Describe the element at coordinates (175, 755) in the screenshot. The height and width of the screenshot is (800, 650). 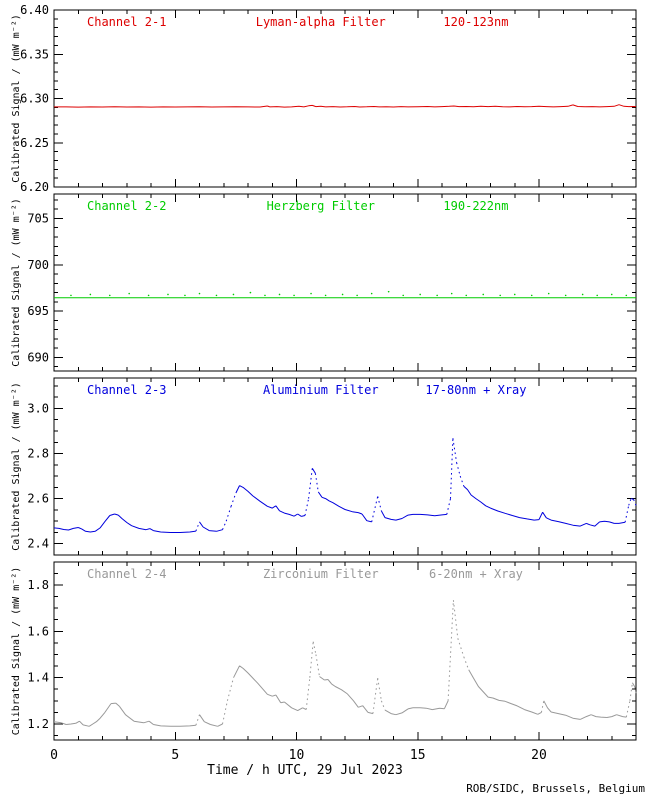
I see `x-tick-label: 5` at that location.